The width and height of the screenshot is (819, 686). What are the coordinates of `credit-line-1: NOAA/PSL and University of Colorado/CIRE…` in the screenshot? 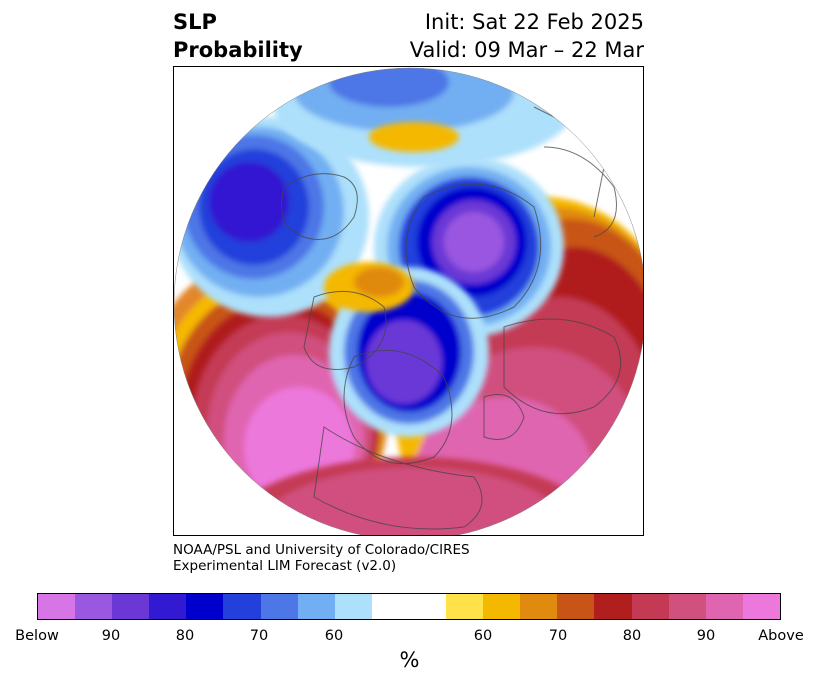 It's located at (321, 550).